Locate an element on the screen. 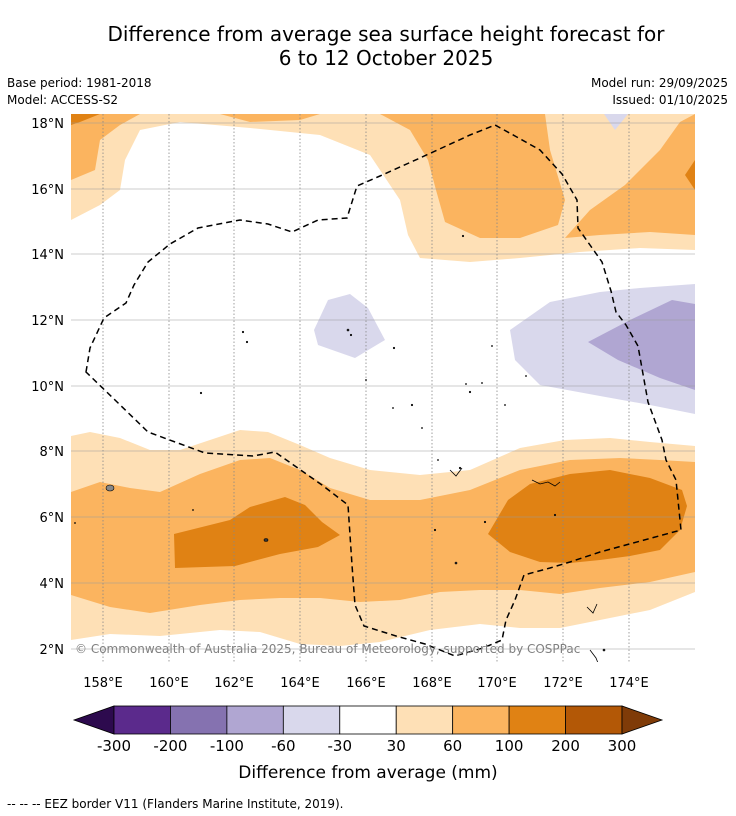 The image size is (736, 816). contour-north-neg is located at coordinates (616, 122).